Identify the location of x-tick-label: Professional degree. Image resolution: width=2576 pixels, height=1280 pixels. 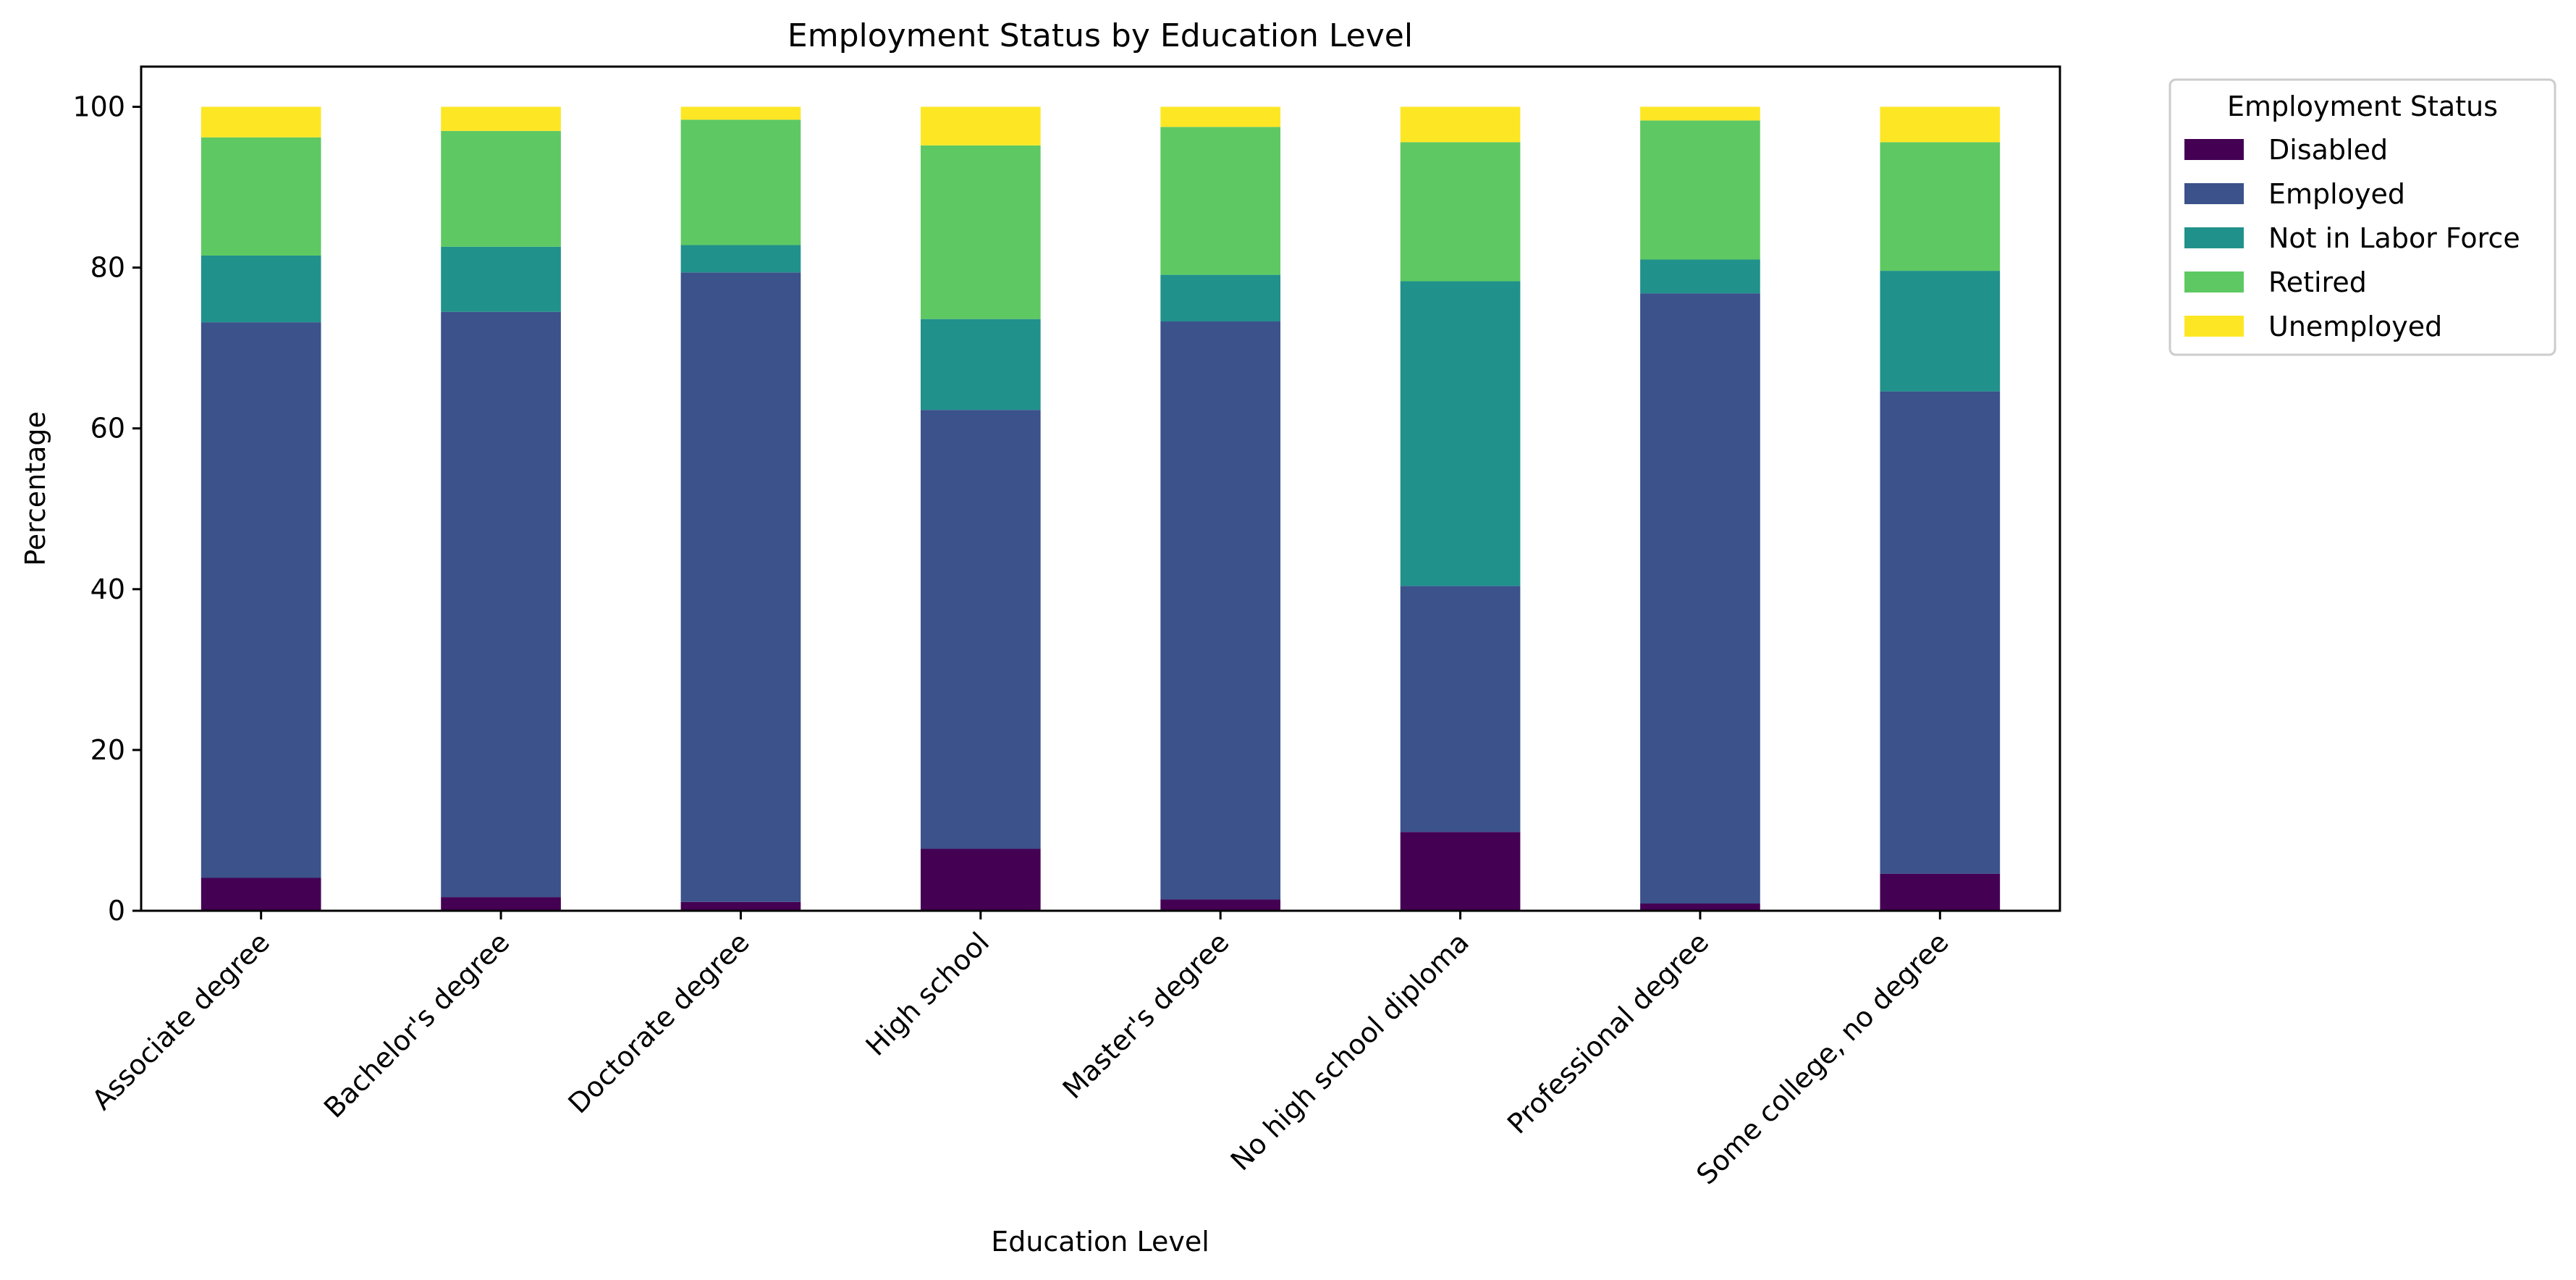
(1608, 1033).